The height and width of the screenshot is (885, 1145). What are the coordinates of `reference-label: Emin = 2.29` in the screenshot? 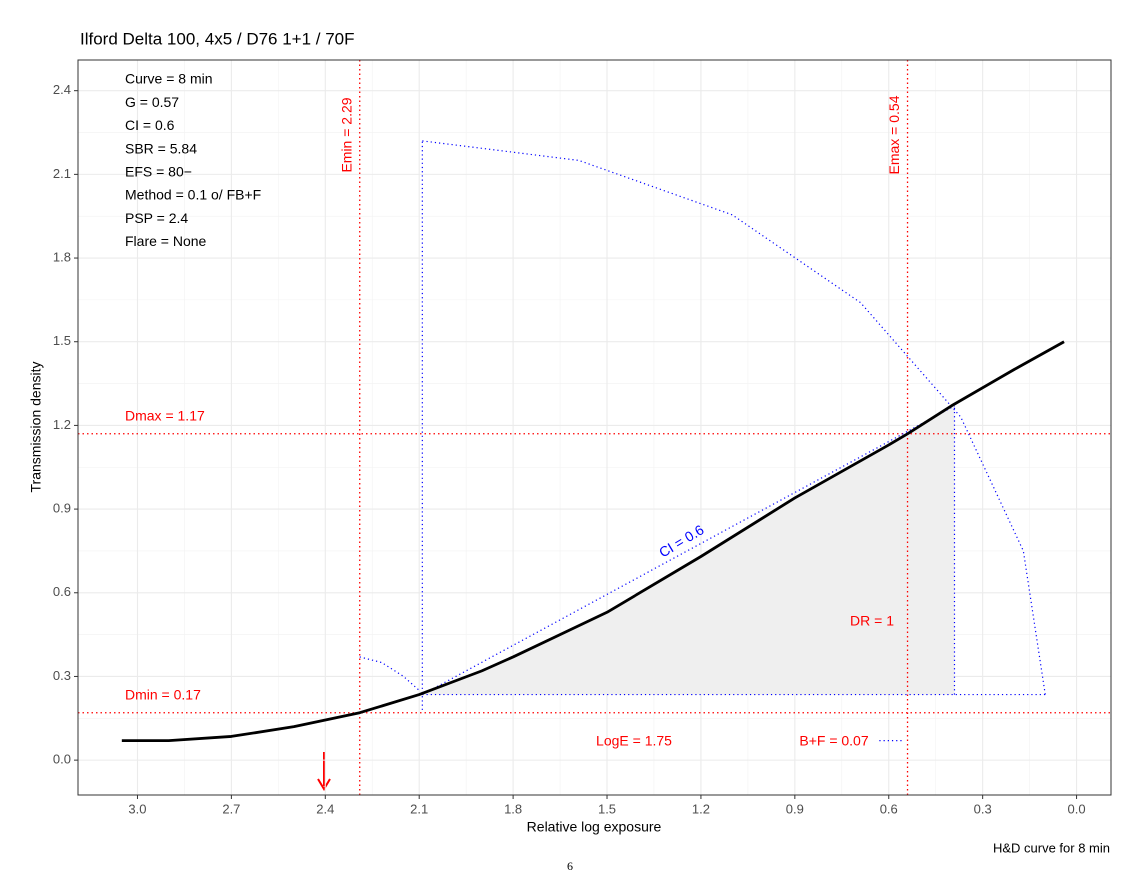 It's located at (346, 134).